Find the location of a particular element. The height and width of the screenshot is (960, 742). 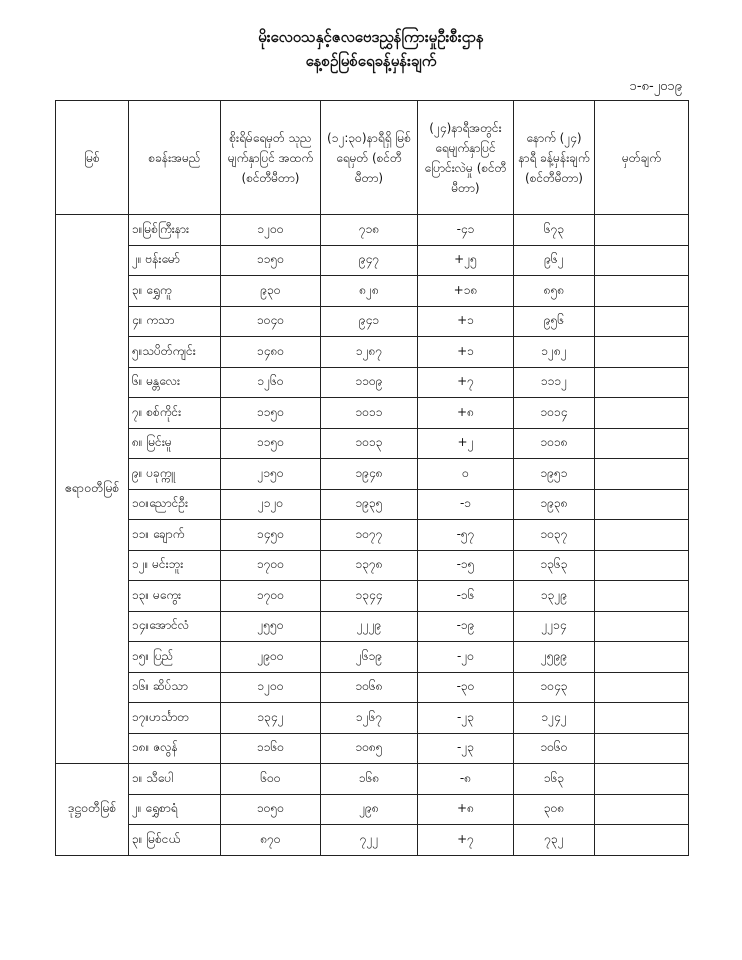

danger-level: ၉၃၀ is located at coordinates (270, 291).